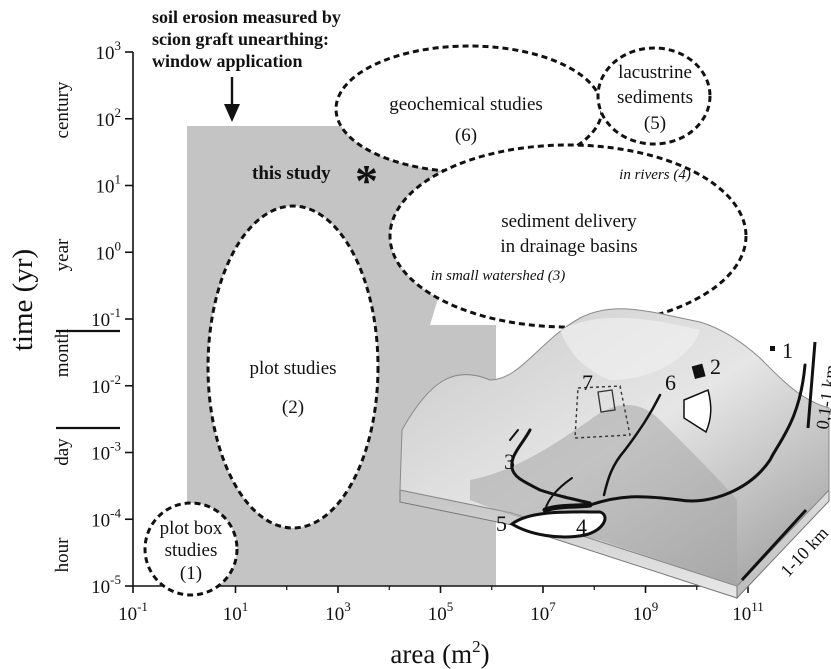 The image size is (831, 669). I want to click on time-unit-century: century, so click(62, 109).